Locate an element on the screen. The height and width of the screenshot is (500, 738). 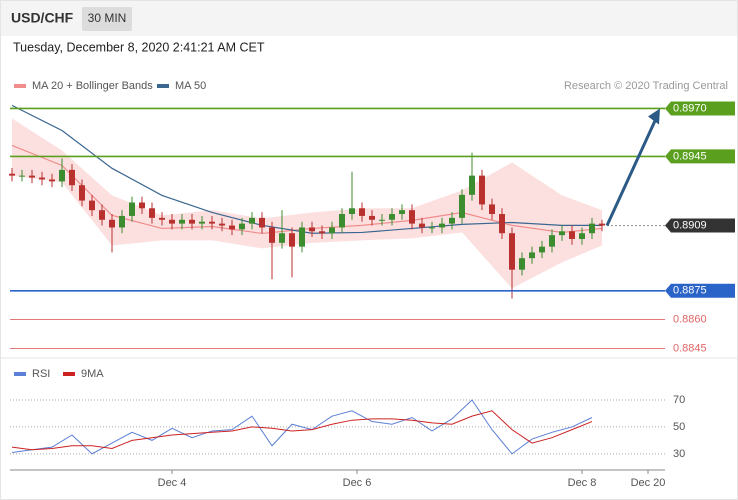
level-label: 0.8860 is located at coordinates (690, 320).